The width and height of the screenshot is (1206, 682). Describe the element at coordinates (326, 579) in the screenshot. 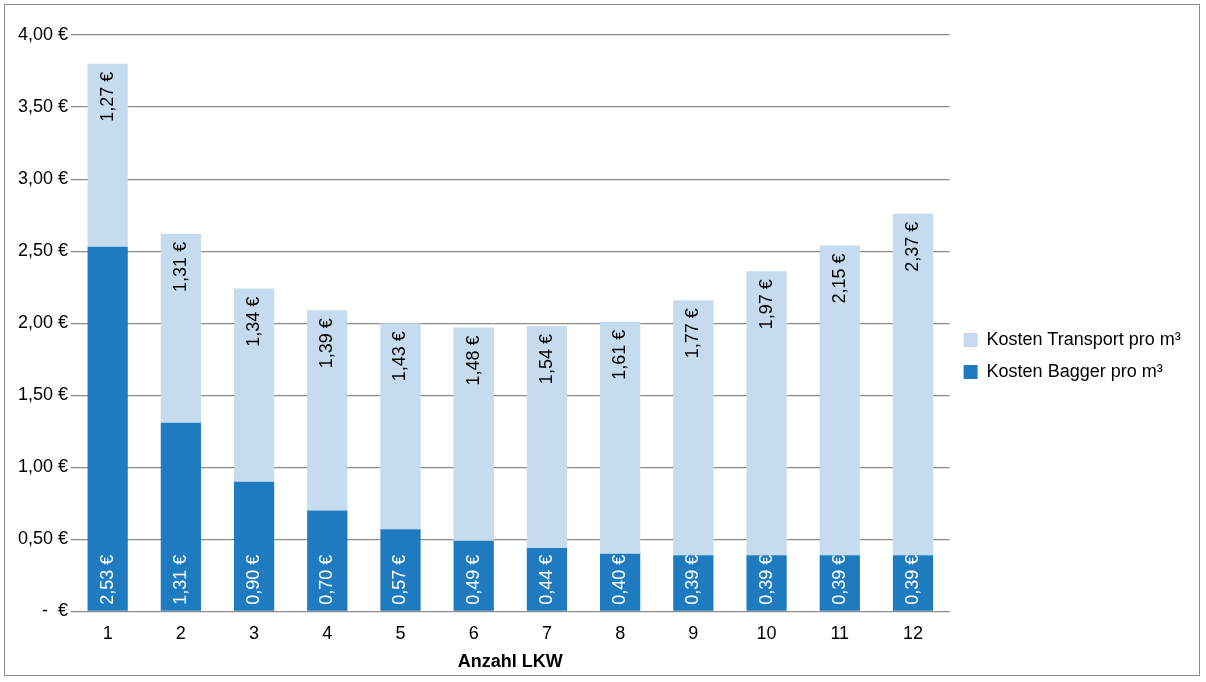

I see `data-label: 0,70 €` at that location.